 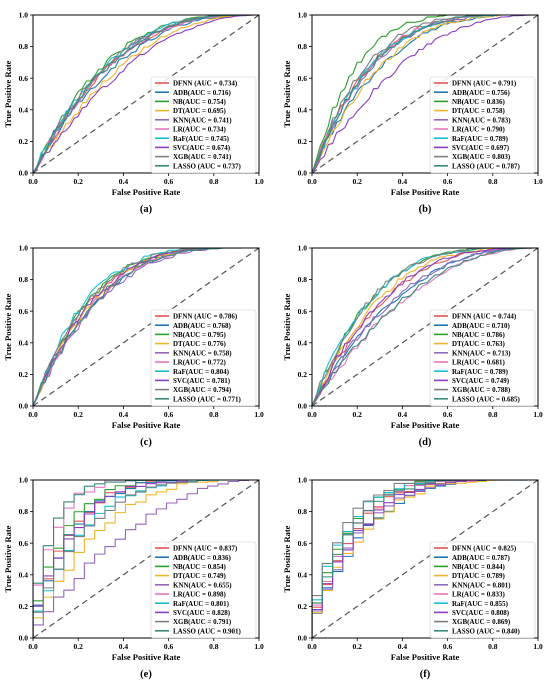 What do you see at coordinates (478, 335) in the screenshot?
I see `legend-label: NB(AUC = 0.786)` at bounding box center [478, 335].